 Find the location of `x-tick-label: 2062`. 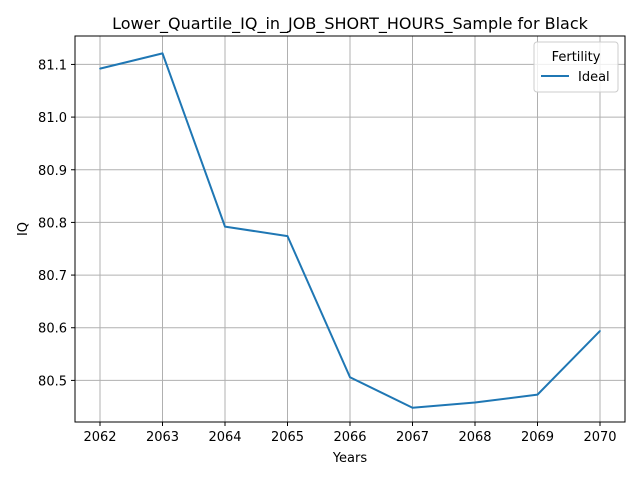

x-tick-label: 2062 is located at coordinates (99, 437).